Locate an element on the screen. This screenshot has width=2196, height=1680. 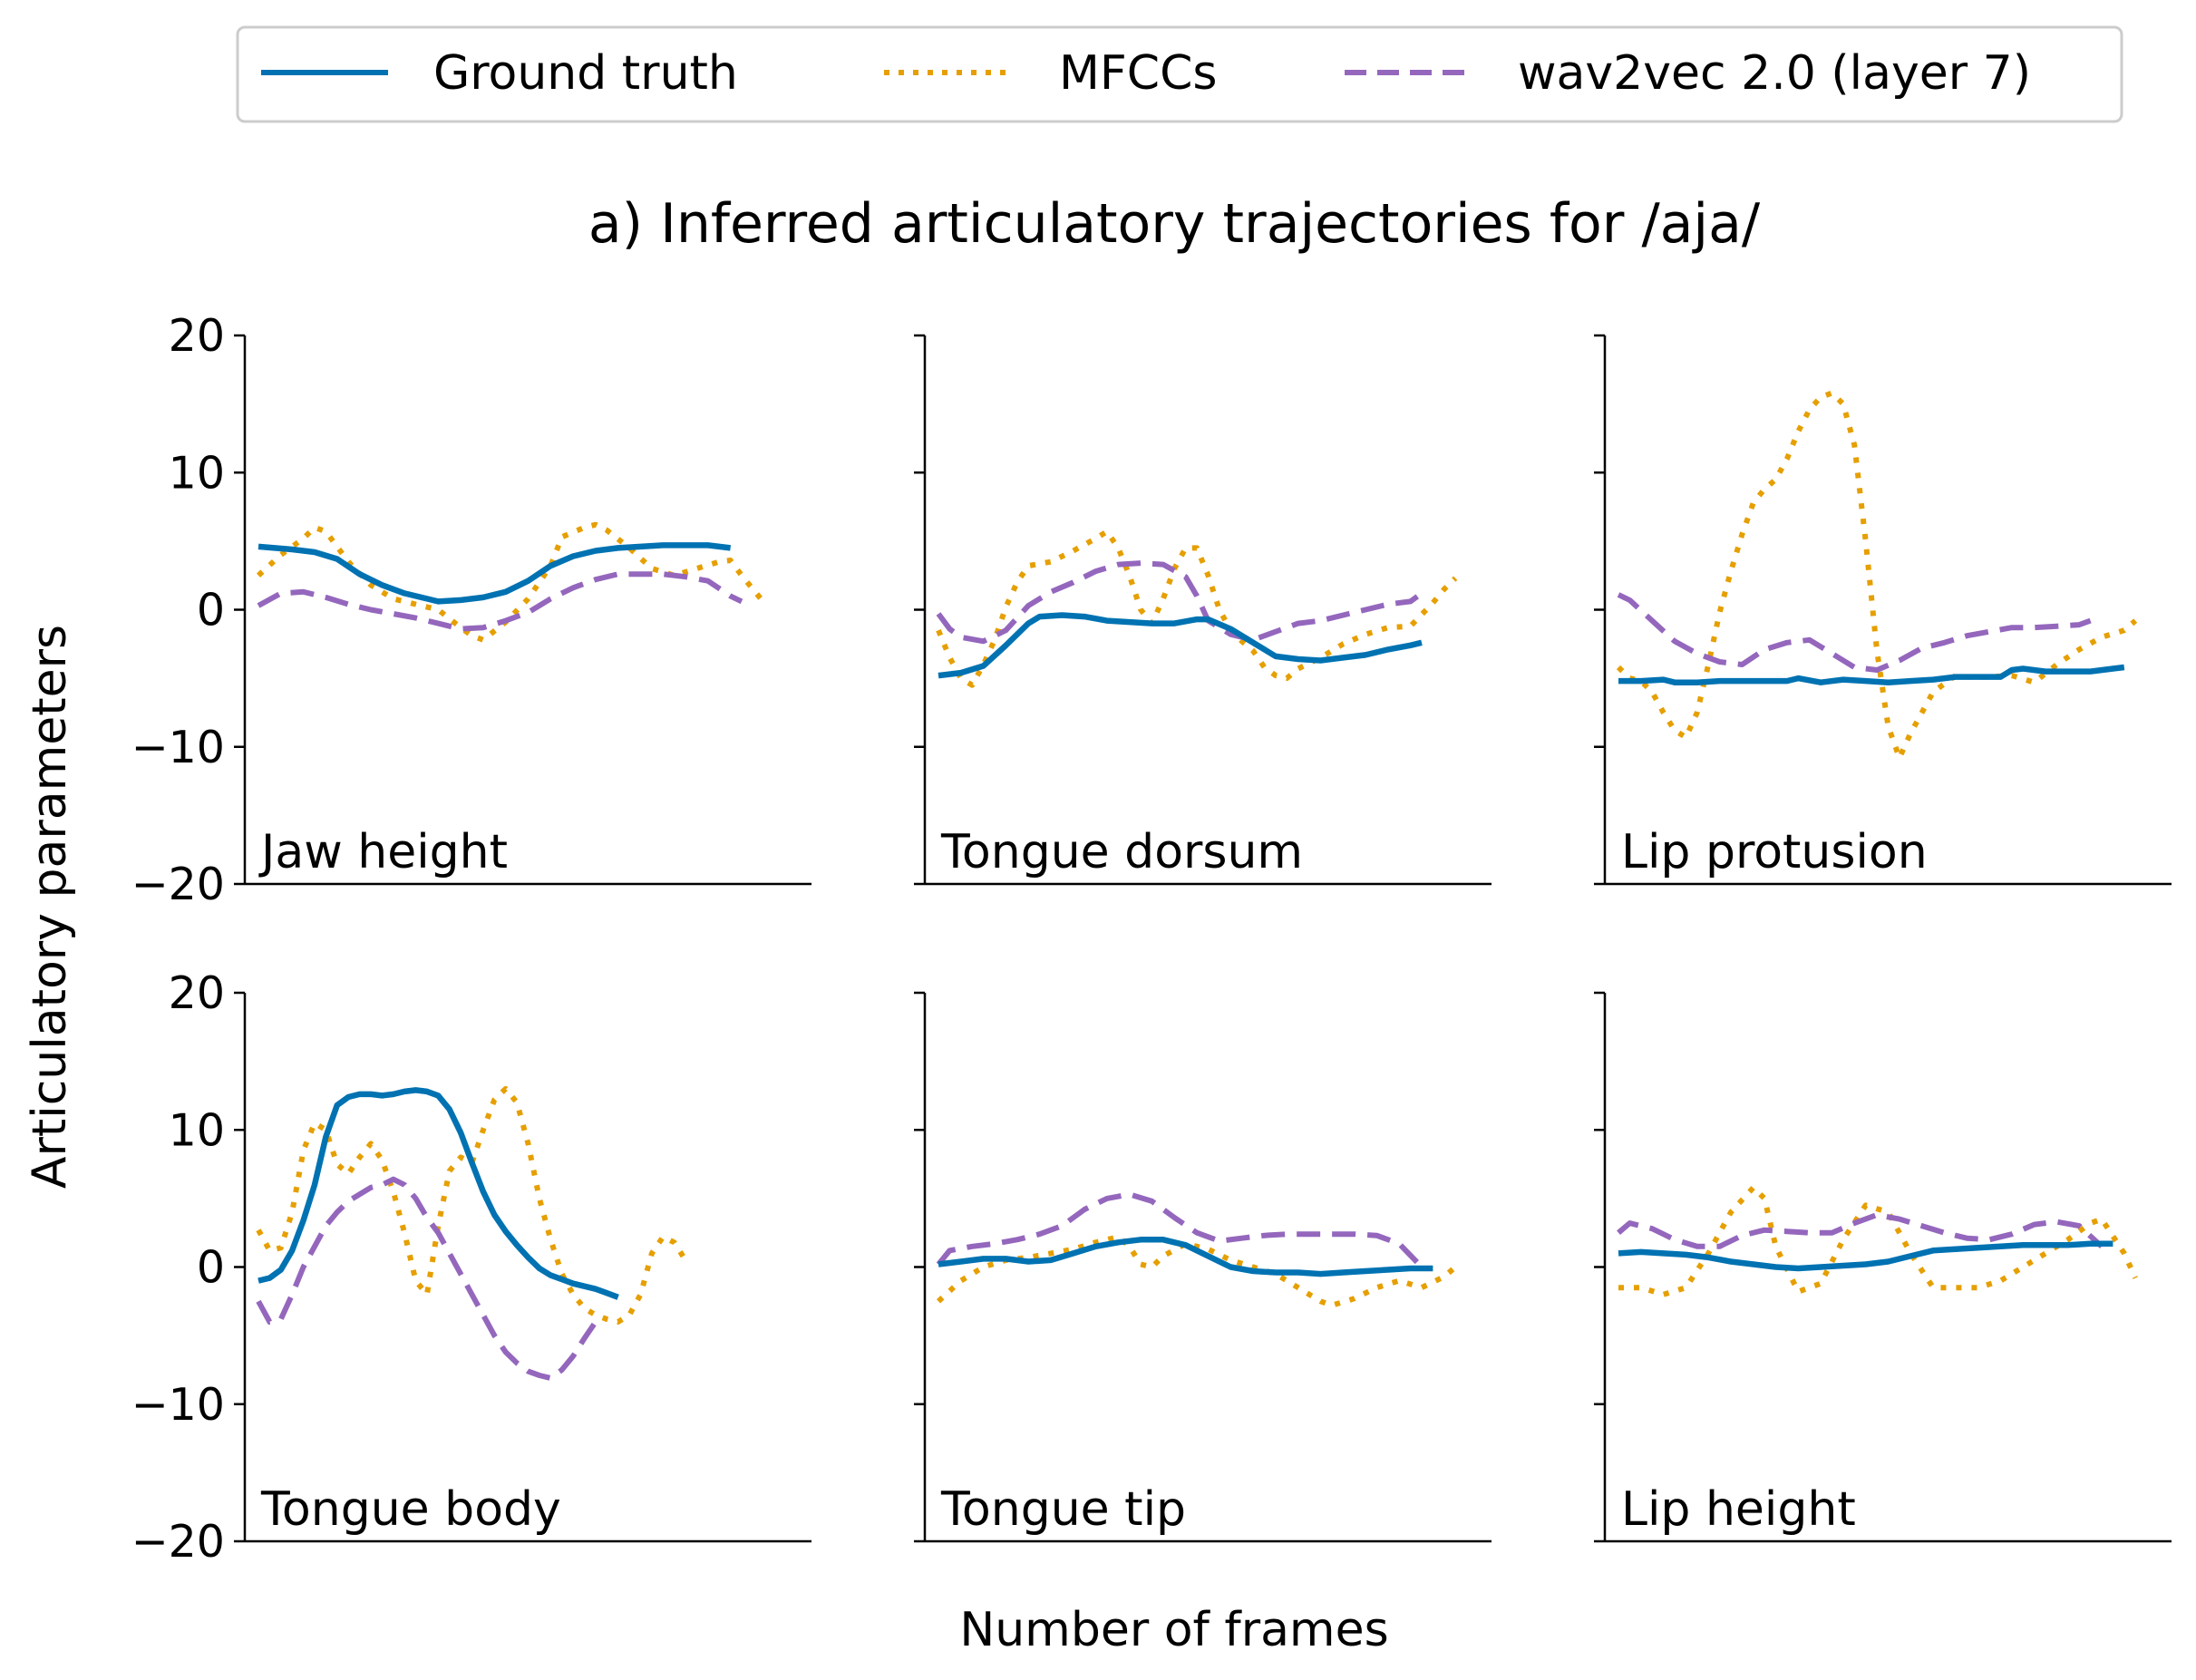
legend-label-mfcc: MFCCs is located at coordinates (1138, 73).